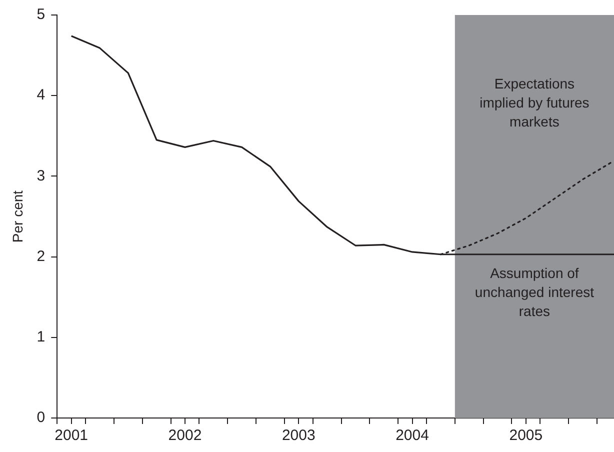 This screenshot has height=452, width=614. Describe the element at coordinates (17, 216) in the screenshot. I see `y-axis-title: Per cent` at that location.